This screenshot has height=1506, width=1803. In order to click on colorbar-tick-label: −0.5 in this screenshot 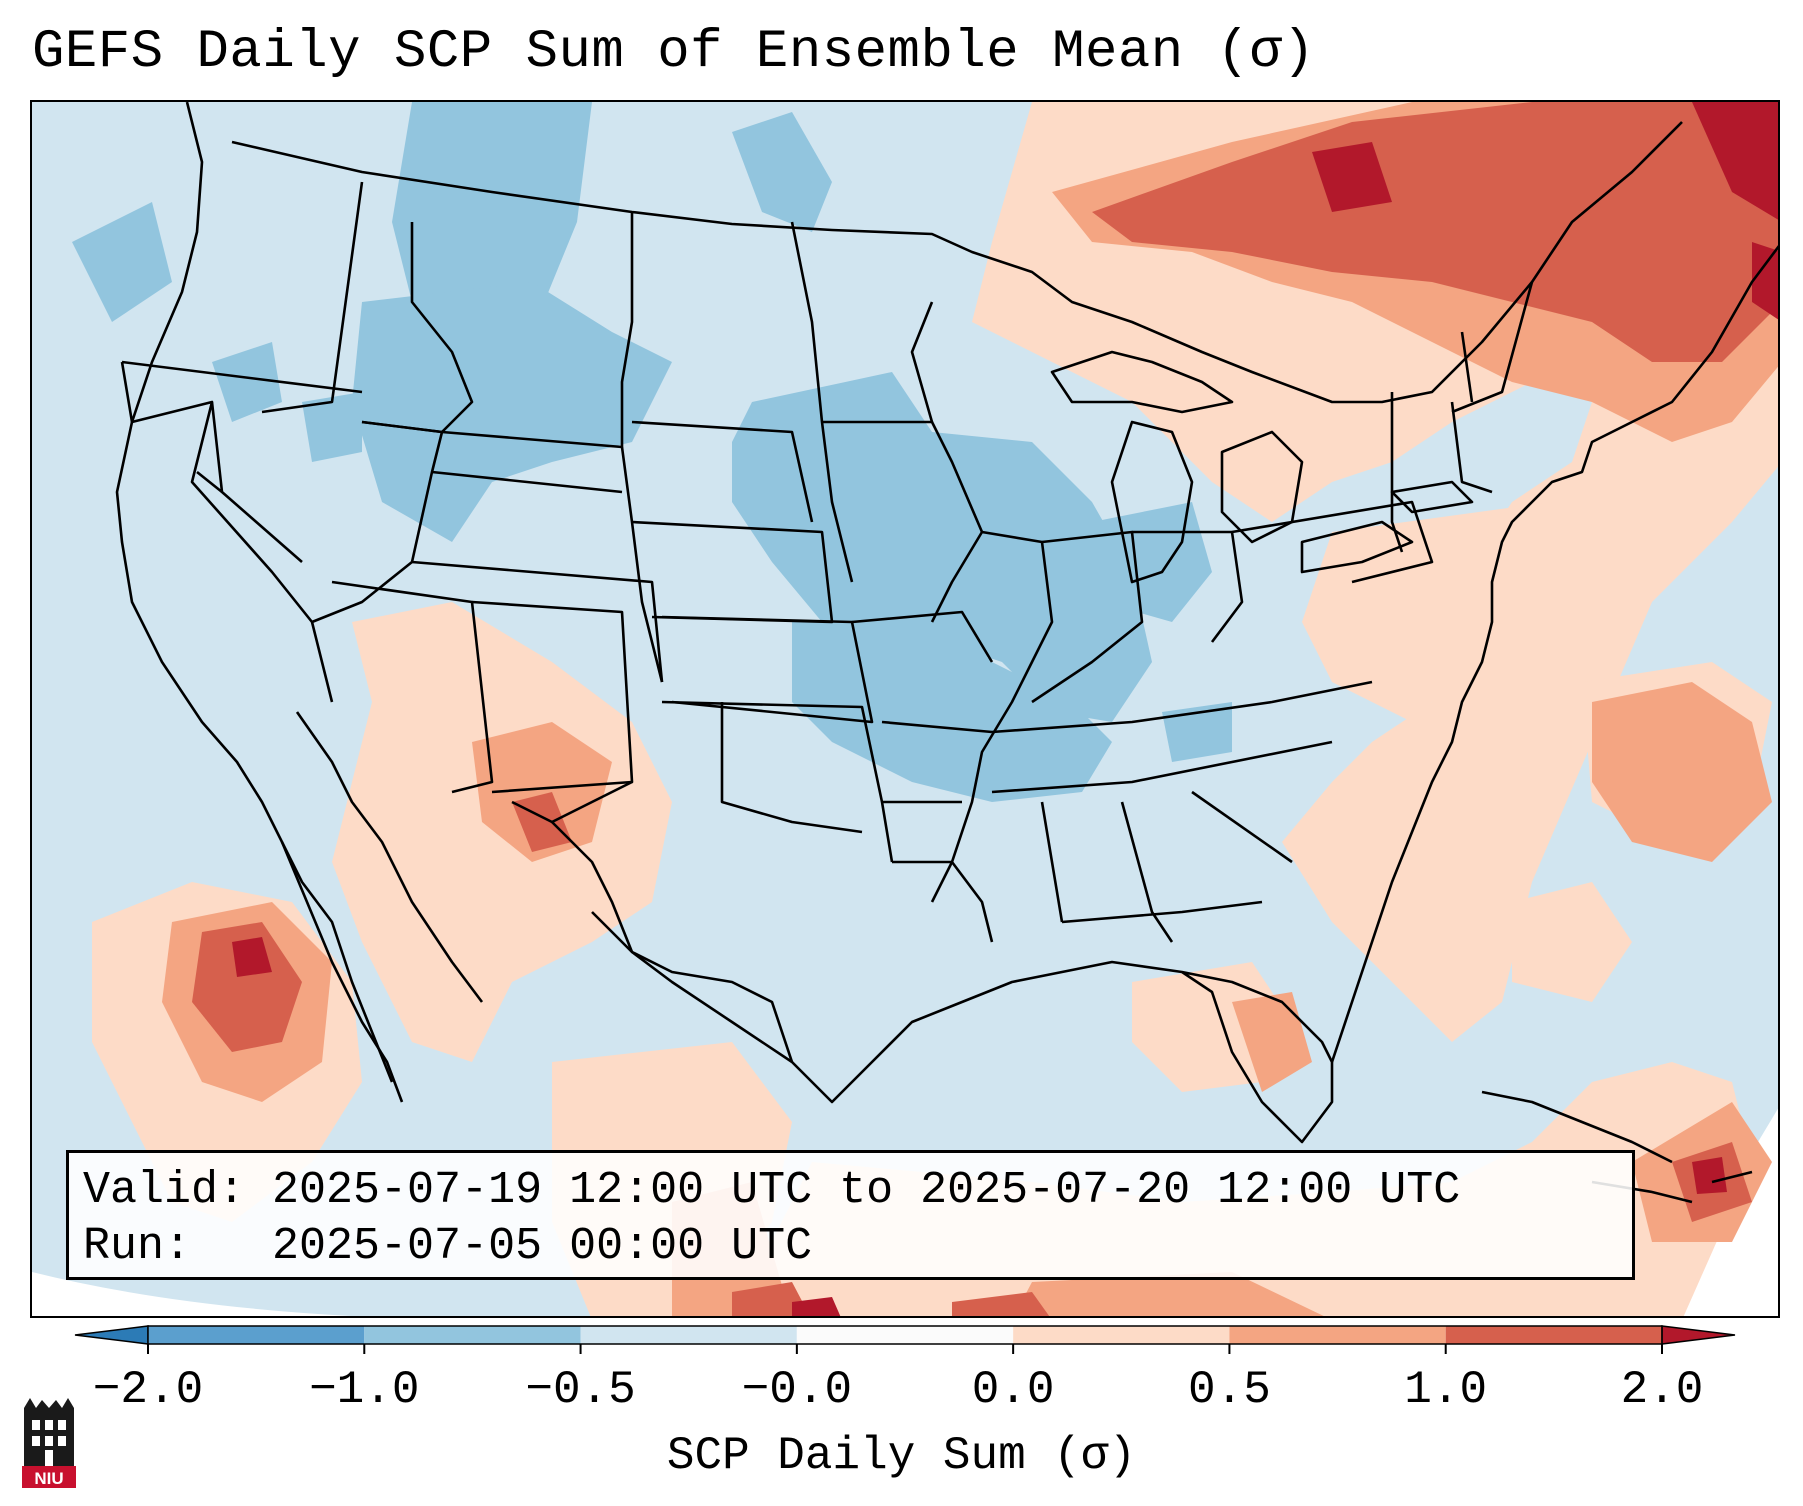, I will do `click(580, 1390)`.